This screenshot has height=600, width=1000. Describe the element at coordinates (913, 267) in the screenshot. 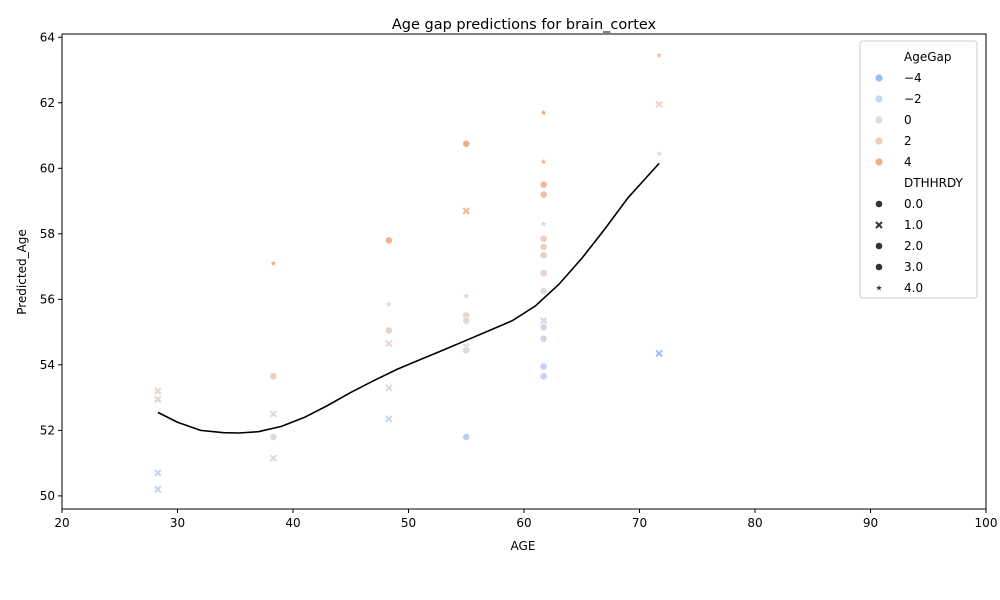

I see `legend-style-label: 3.0` at that location.